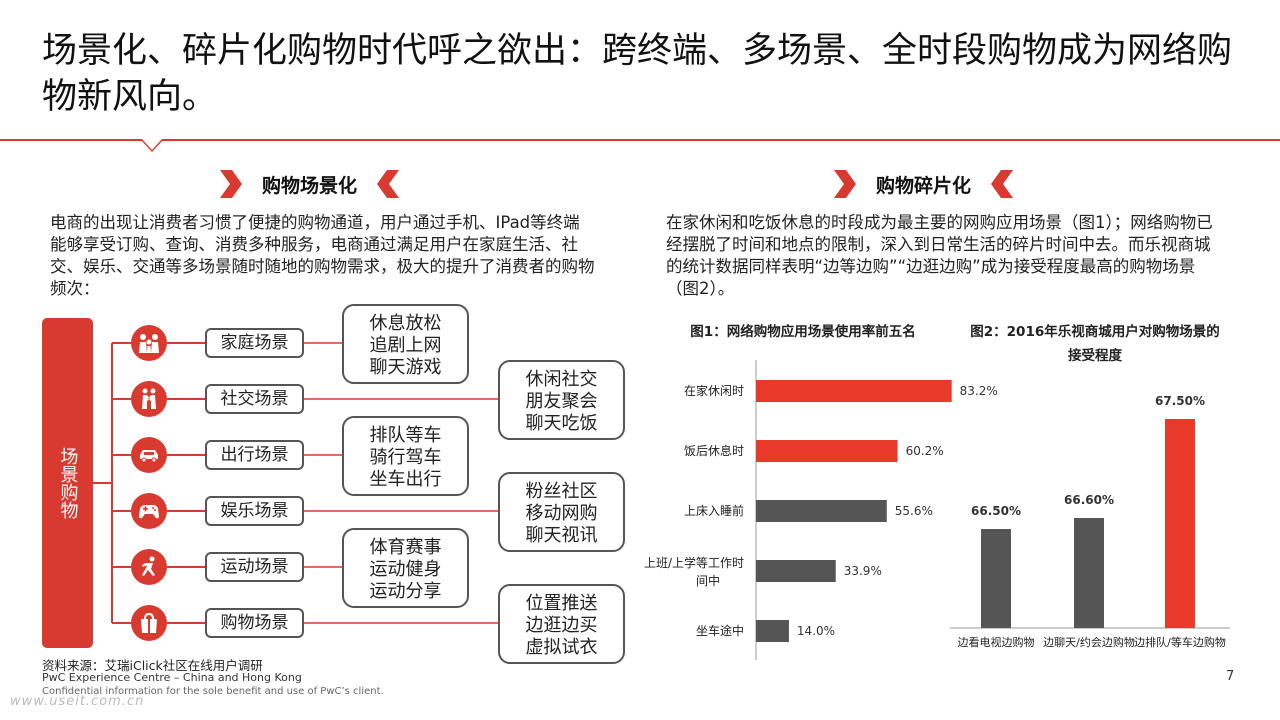  What do you see at coordinates (640, 140) in the screenshot?
I see `title-divider` at bounding box center [640, 140].